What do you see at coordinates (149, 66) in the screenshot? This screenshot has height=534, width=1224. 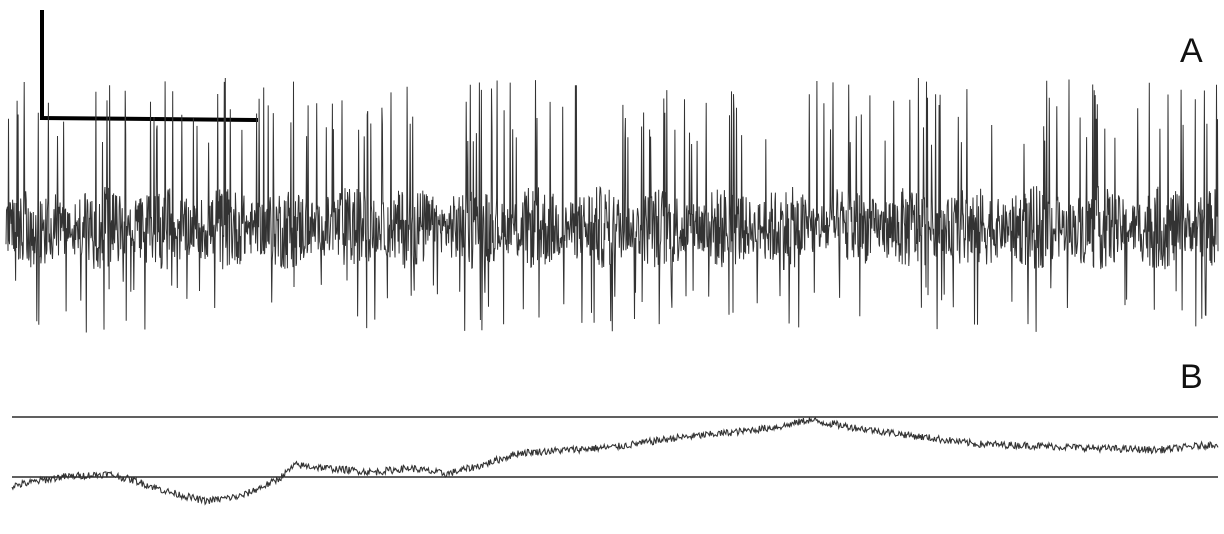 I see `scale-bar` at bounding box center [149, 66].